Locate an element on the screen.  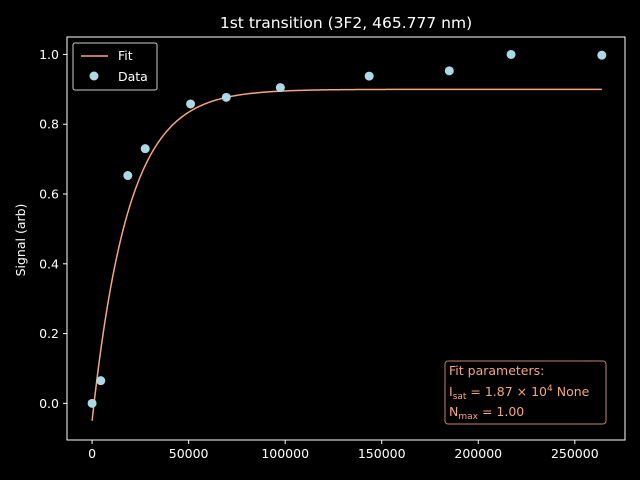
y-tick-label-4: 0.6 is located at coordinates (49, 194).